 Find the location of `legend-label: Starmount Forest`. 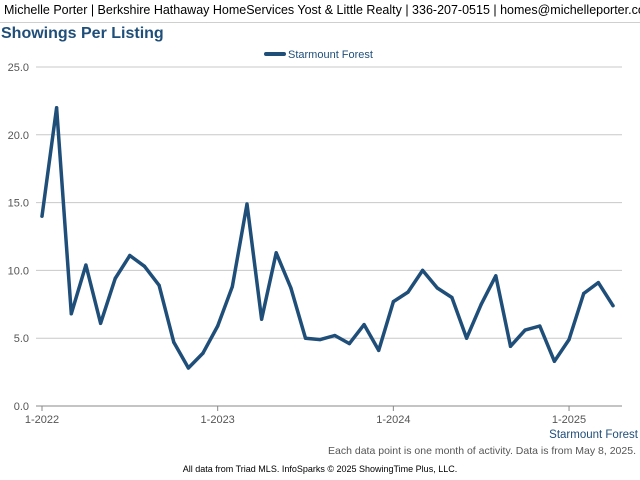

legend-label: Starmount Forest is located at coordinates (330, 55).